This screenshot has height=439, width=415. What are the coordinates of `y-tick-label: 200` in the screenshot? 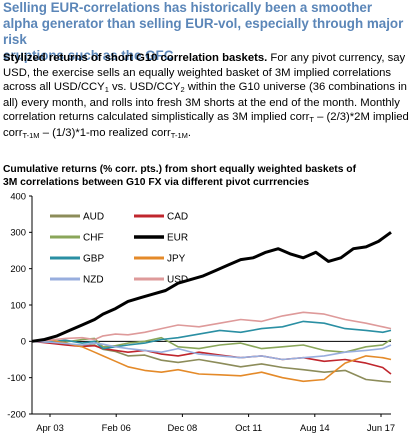 It's located at (18, 268).